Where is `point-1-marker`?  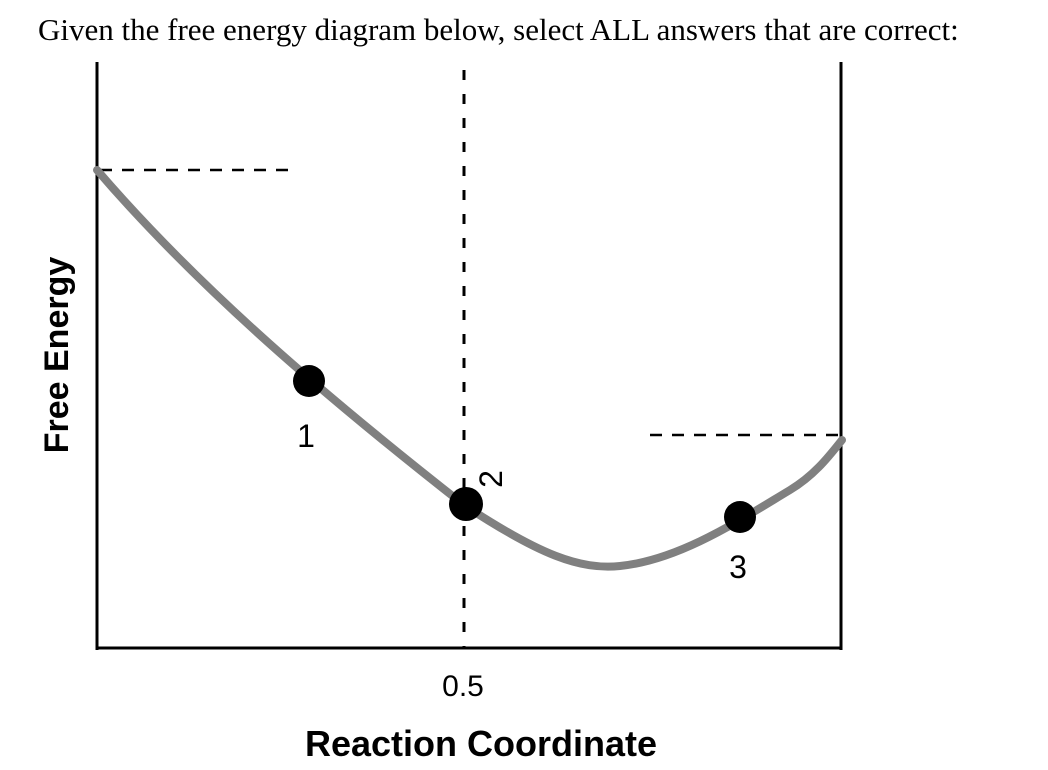
point-1-marker is located at coordinates (309, 381).